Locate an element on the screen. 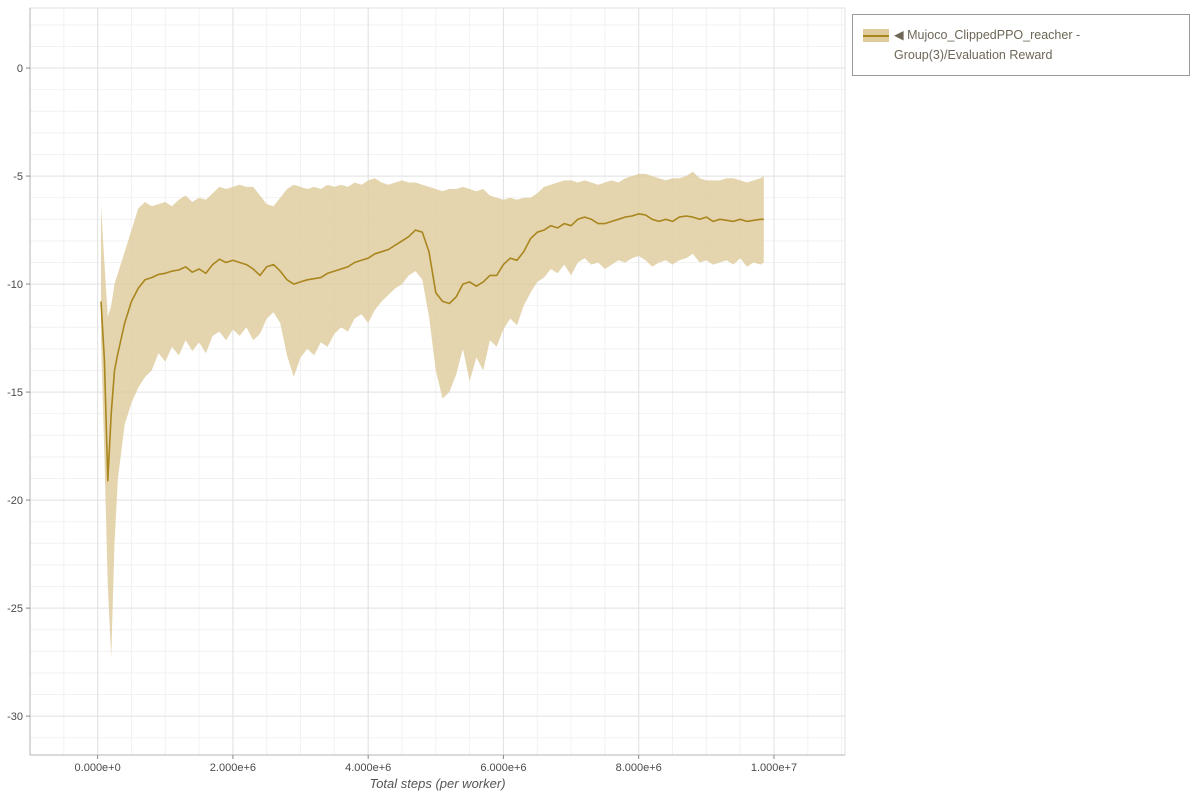 This screenshot has height=800, width=1200. legend-collapse-icon: ◀ is located at coordinates (899, 35).